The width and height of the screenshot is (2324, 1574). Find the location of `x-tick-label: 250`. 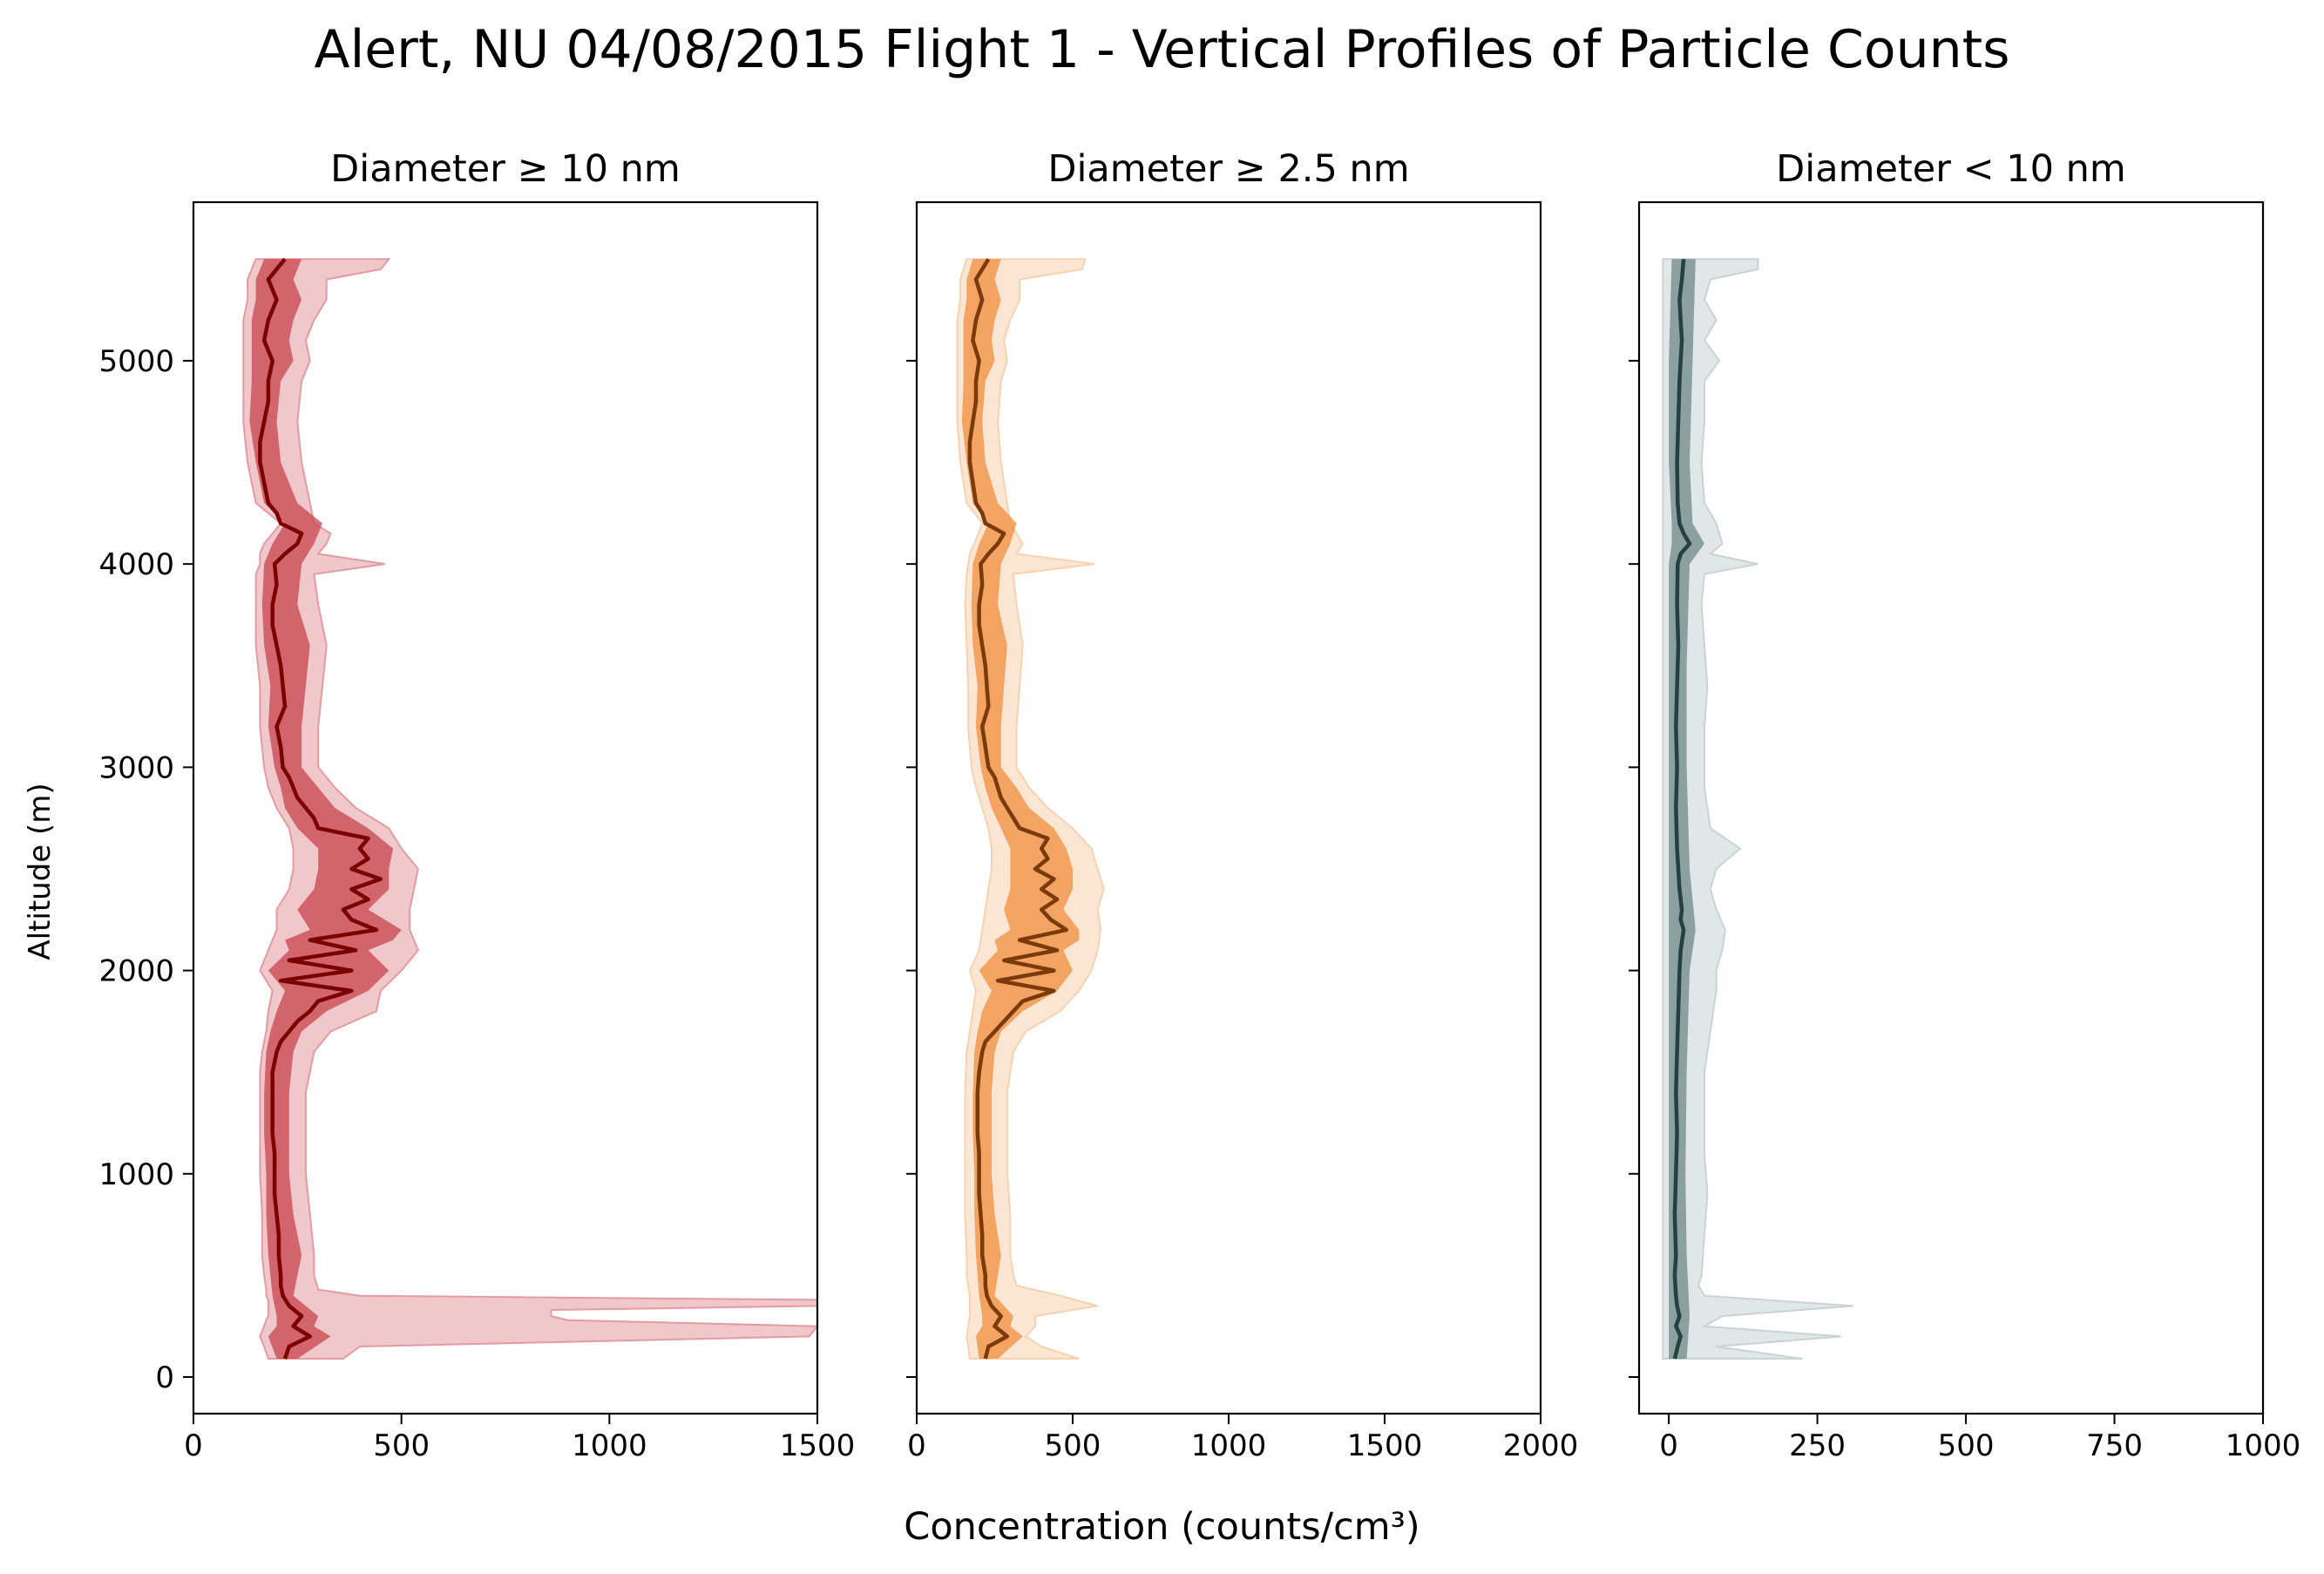

x-tick-label: 250 is located at coordinates (1818, 1445).